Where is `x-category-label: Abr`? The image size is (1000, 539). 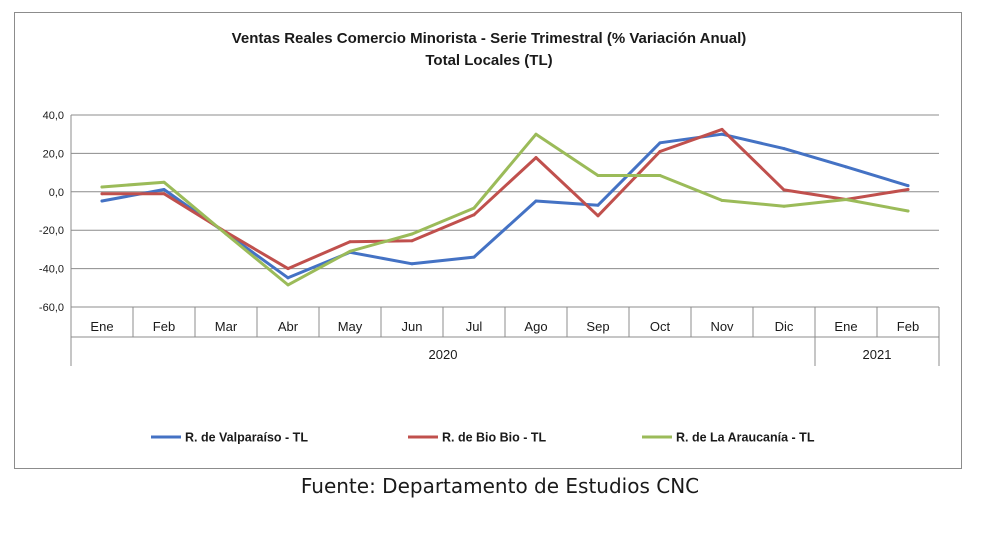
x-category-label: Abr is located at coordinates (288, 326).